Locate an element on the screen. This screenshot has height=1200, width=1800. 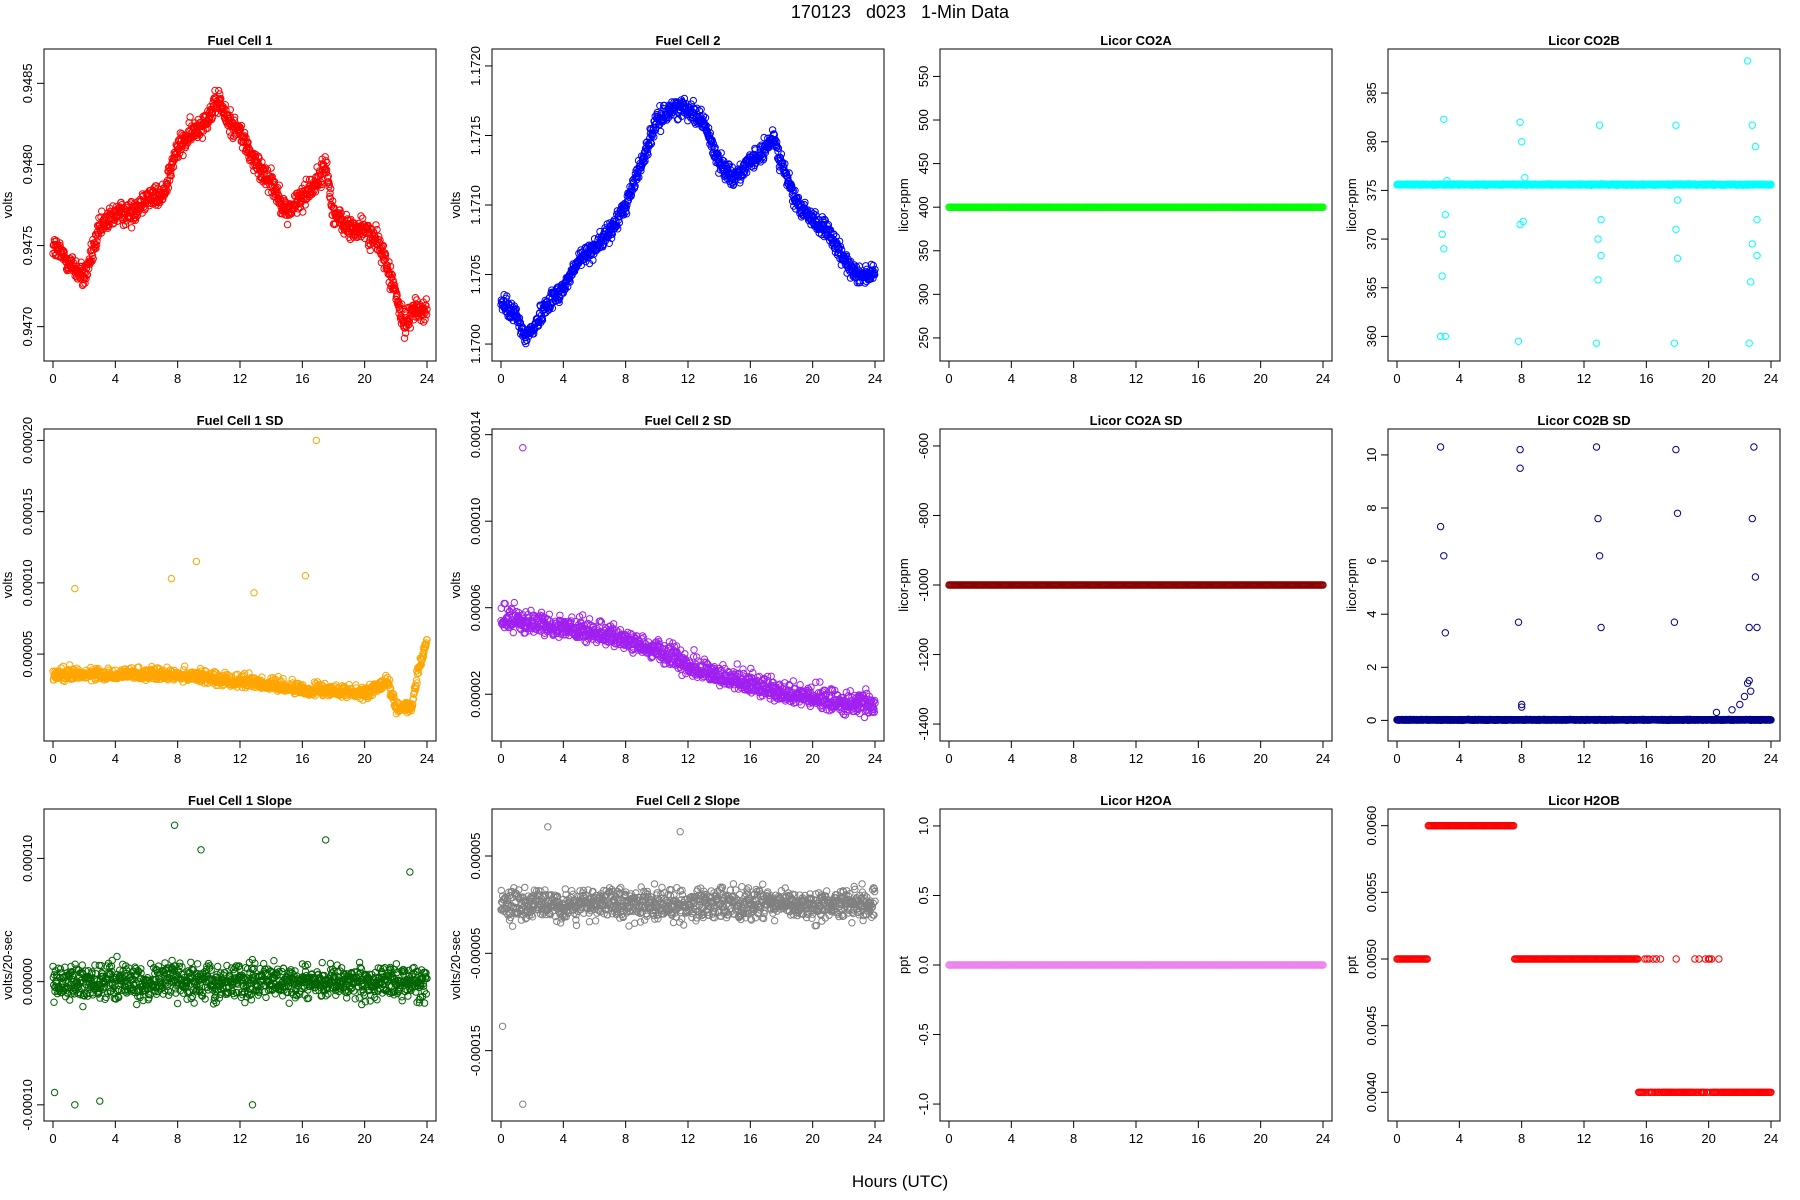
y-tick-label: 1.1710 is located at coordinates (475, 205).